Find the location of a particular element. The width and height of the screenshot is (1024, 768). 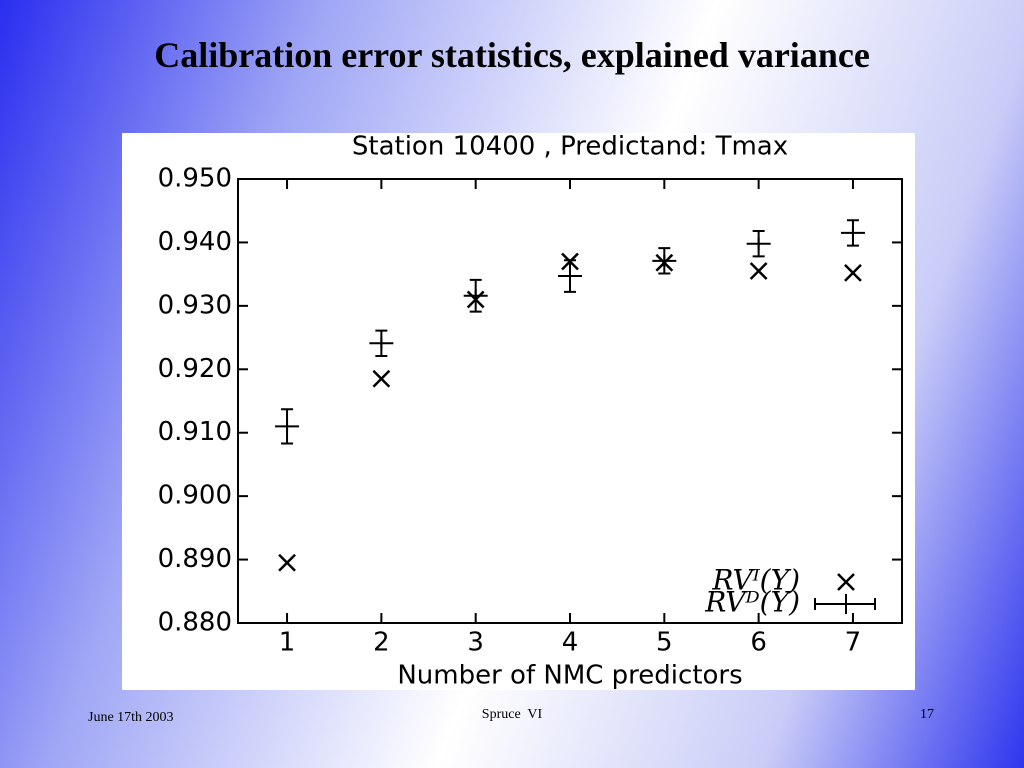

x-axis-label: Number of NMC predictors is located at coordinates (569, 676).